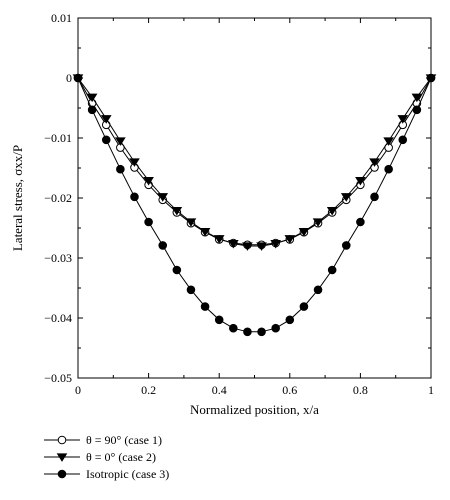  I want to click on legend-item: θ = 0° (case 2), so click(100, 457).